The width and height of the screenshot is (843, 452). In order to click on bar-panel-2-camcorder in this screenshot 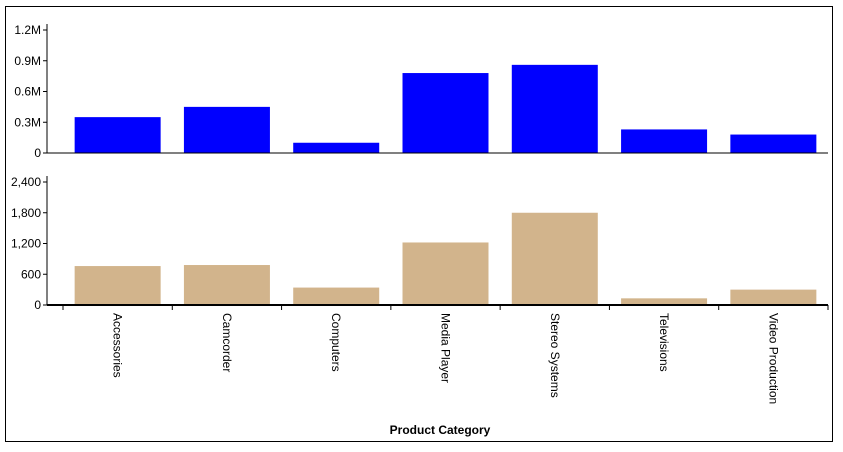, I will do `click(226, 285)`.